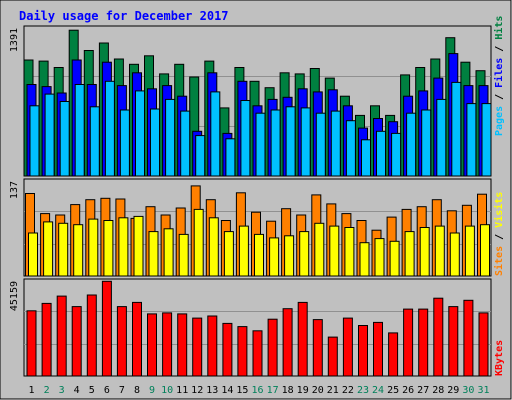 The width and height of the screenshot is (512, 400). Describe the element at coordinates (152, 390) in the screenshot. I see `day-label-9: 9` at that location.